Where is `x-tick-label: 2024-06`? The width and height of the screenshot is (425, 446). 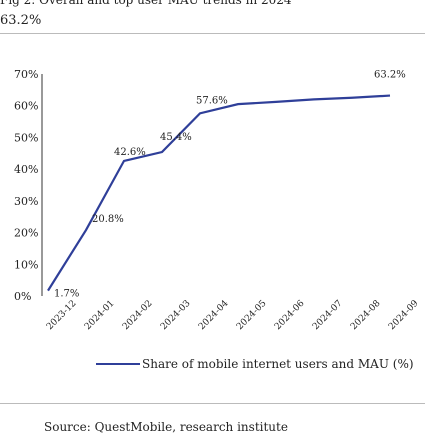 x-tick-label: 2024-06 is located at coordinates (290, 315).